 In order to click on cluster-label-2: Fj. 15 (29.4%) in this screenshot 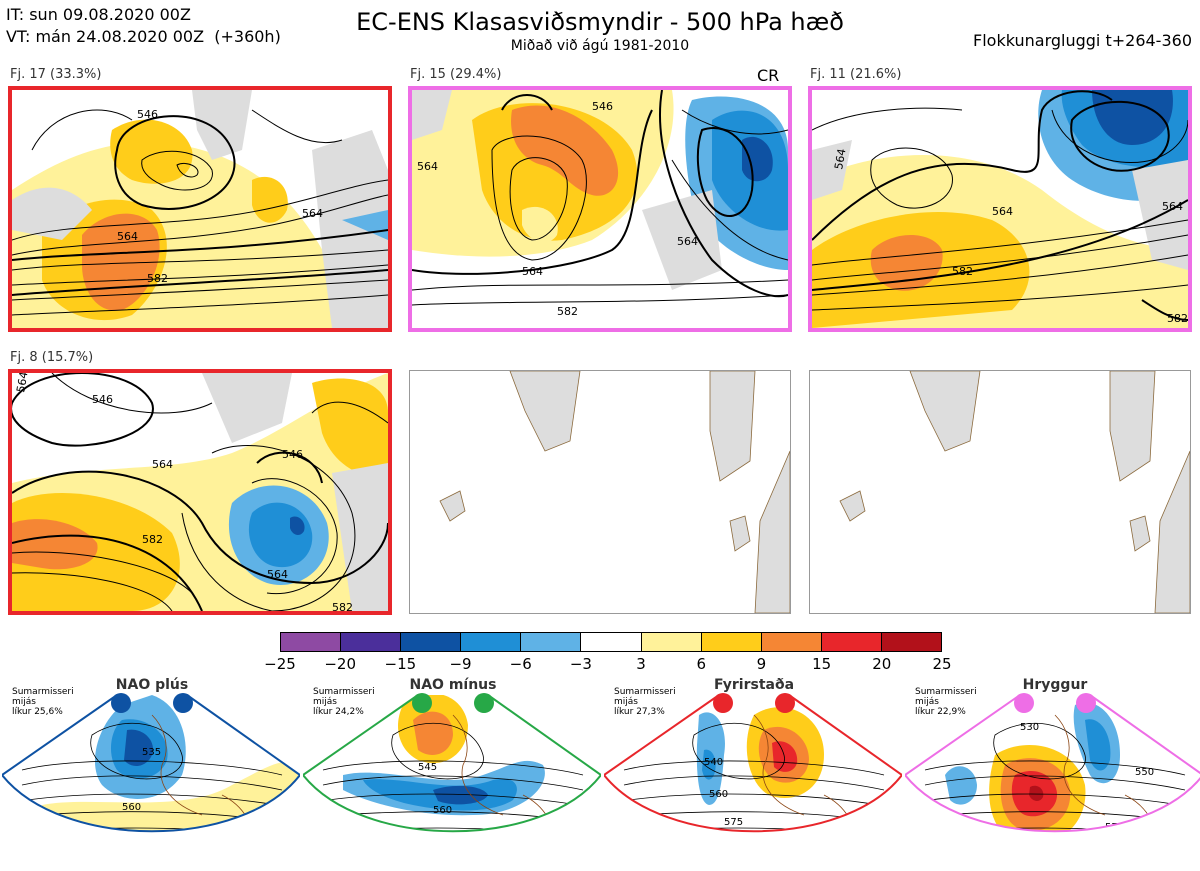, I will do `click(456, 74)`.